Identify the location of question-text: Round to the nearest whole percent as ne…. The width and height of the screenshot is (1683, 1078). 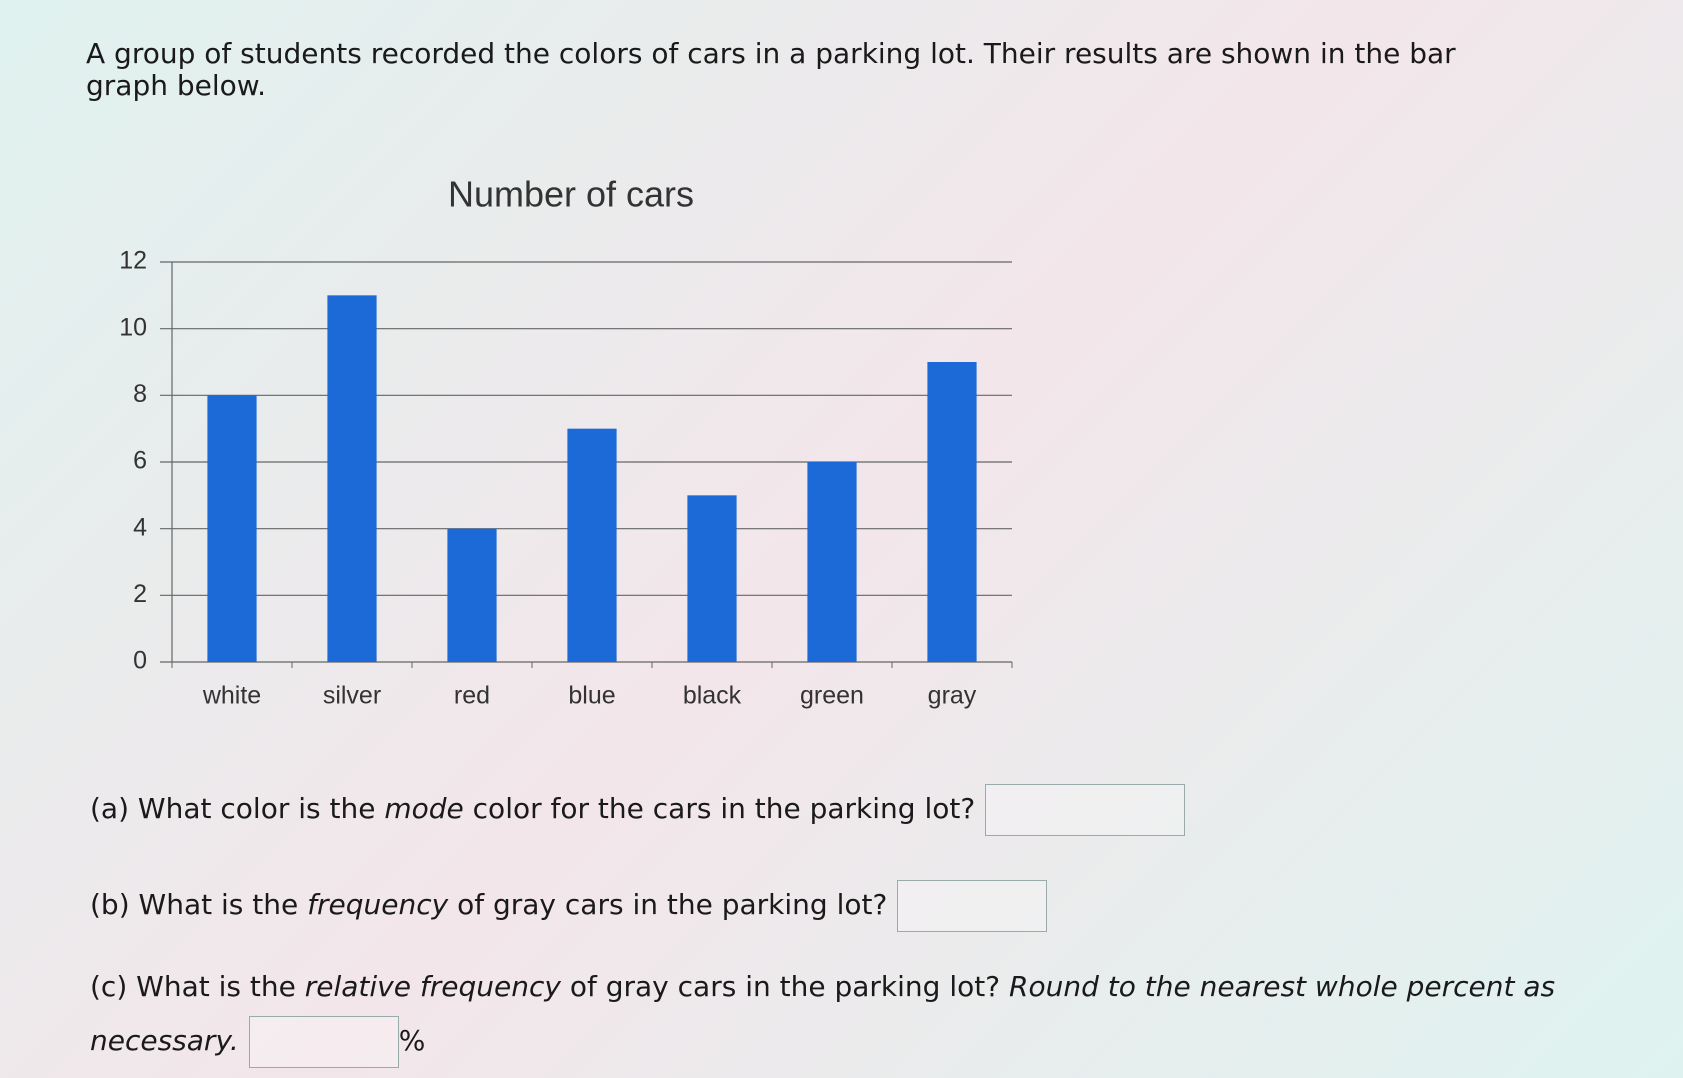
(823, 1013).